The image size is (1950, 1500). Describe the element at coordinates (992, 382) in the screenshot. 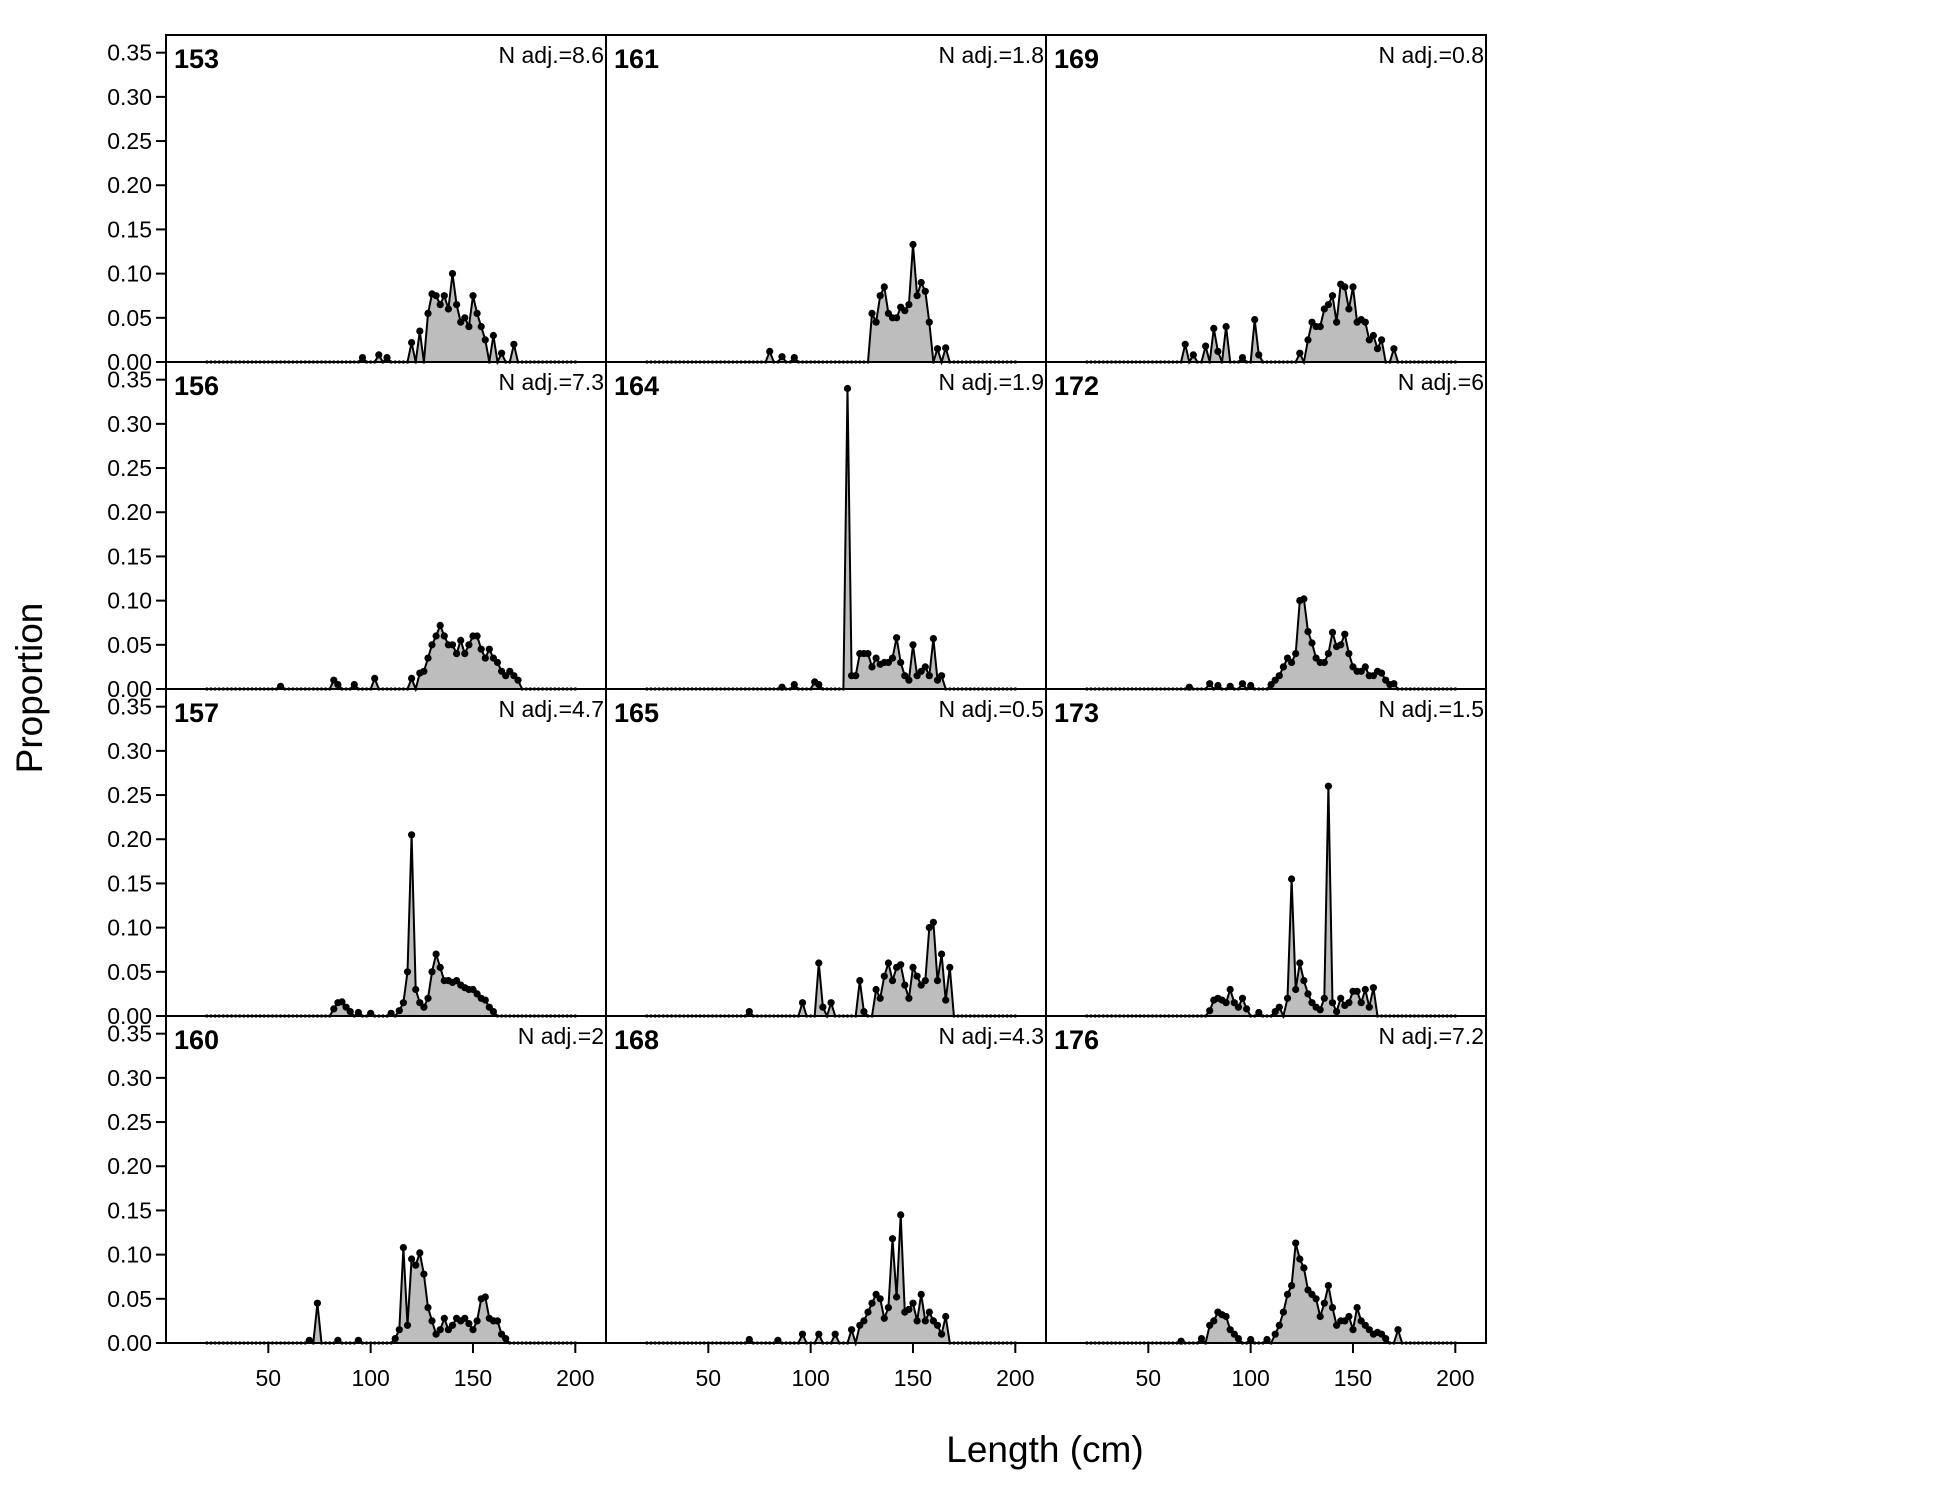

I see `n-adj-label: N adj.=1.9` at that location.